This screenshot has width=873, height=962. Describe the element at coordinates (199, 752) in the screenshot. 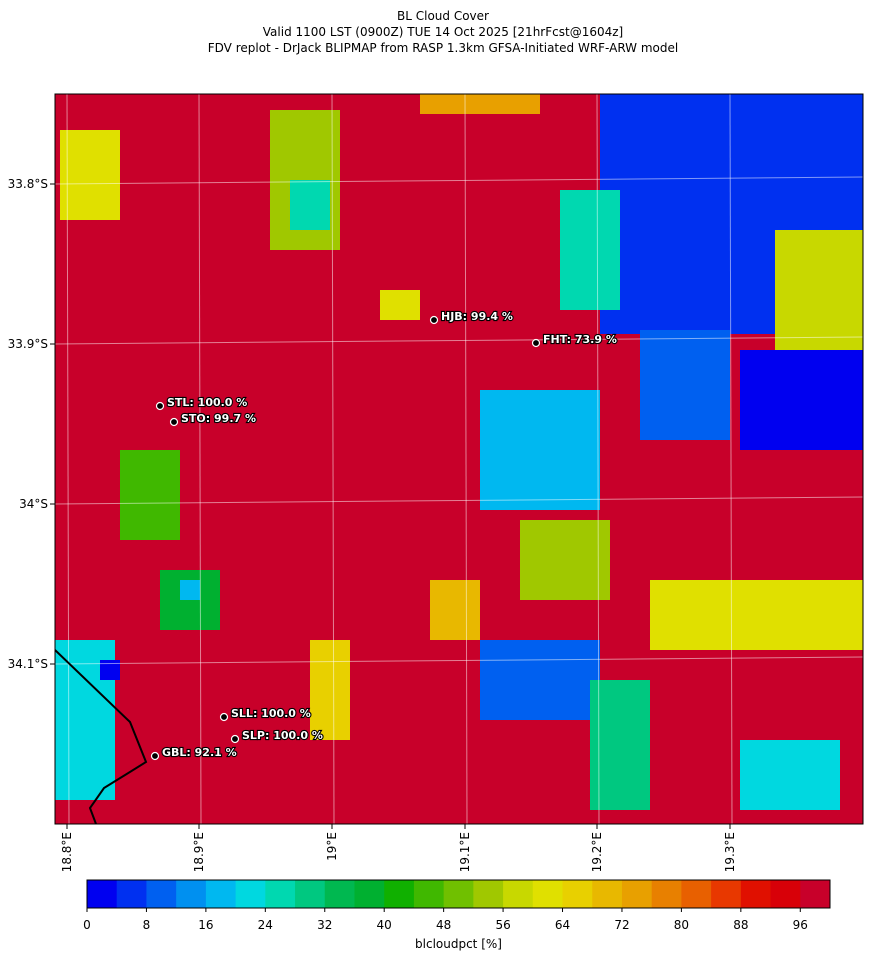

I see `station-label: GBL: 92.1 %` at that location.